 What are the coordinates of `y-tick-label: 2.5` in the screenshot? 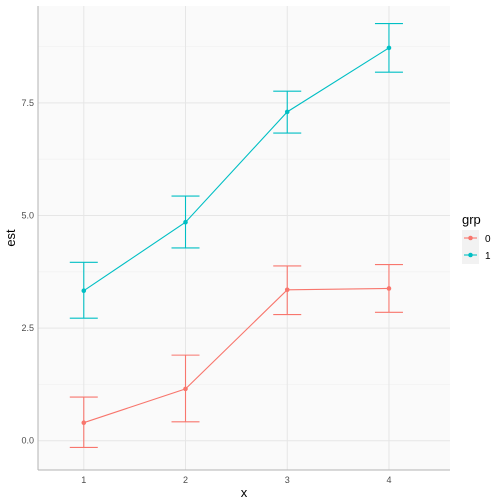 It's located at (27, 328).